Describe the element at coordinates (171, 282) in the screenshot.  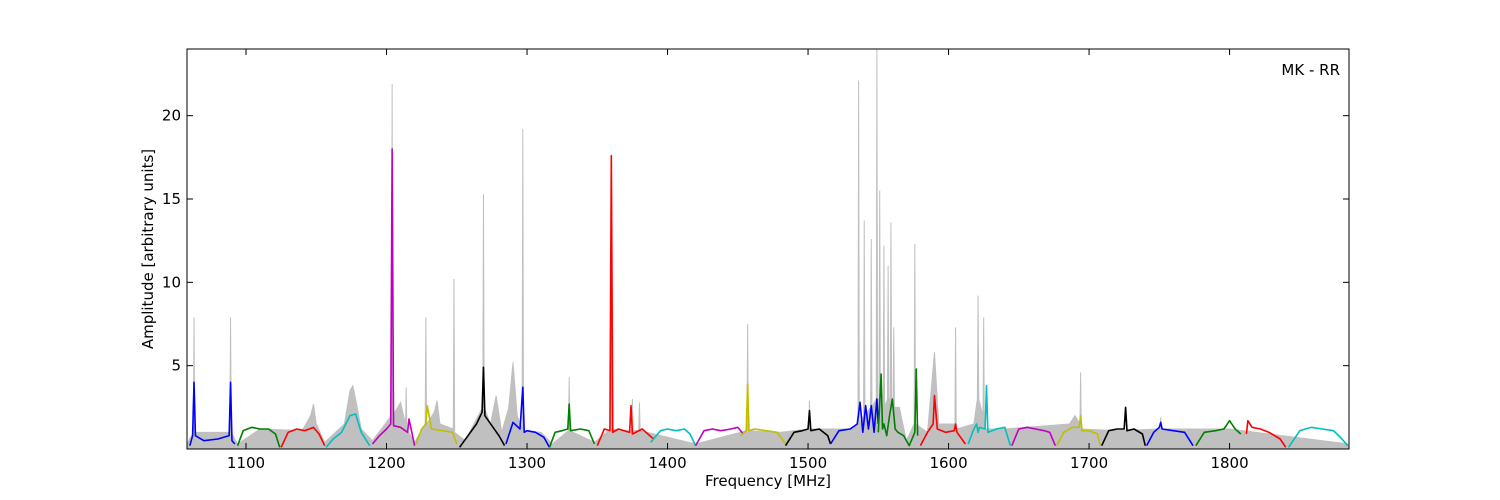
I see `y-tick-label: 10` at that location.